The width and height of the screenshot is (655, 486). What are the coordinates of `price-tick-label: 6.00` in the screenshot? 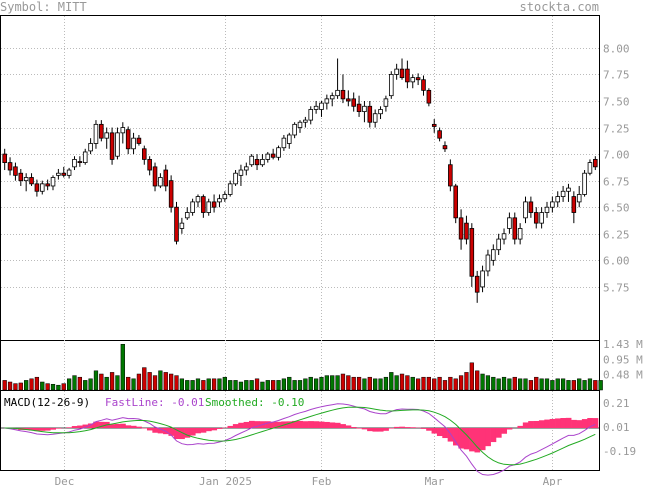 It's located at (616, 261).